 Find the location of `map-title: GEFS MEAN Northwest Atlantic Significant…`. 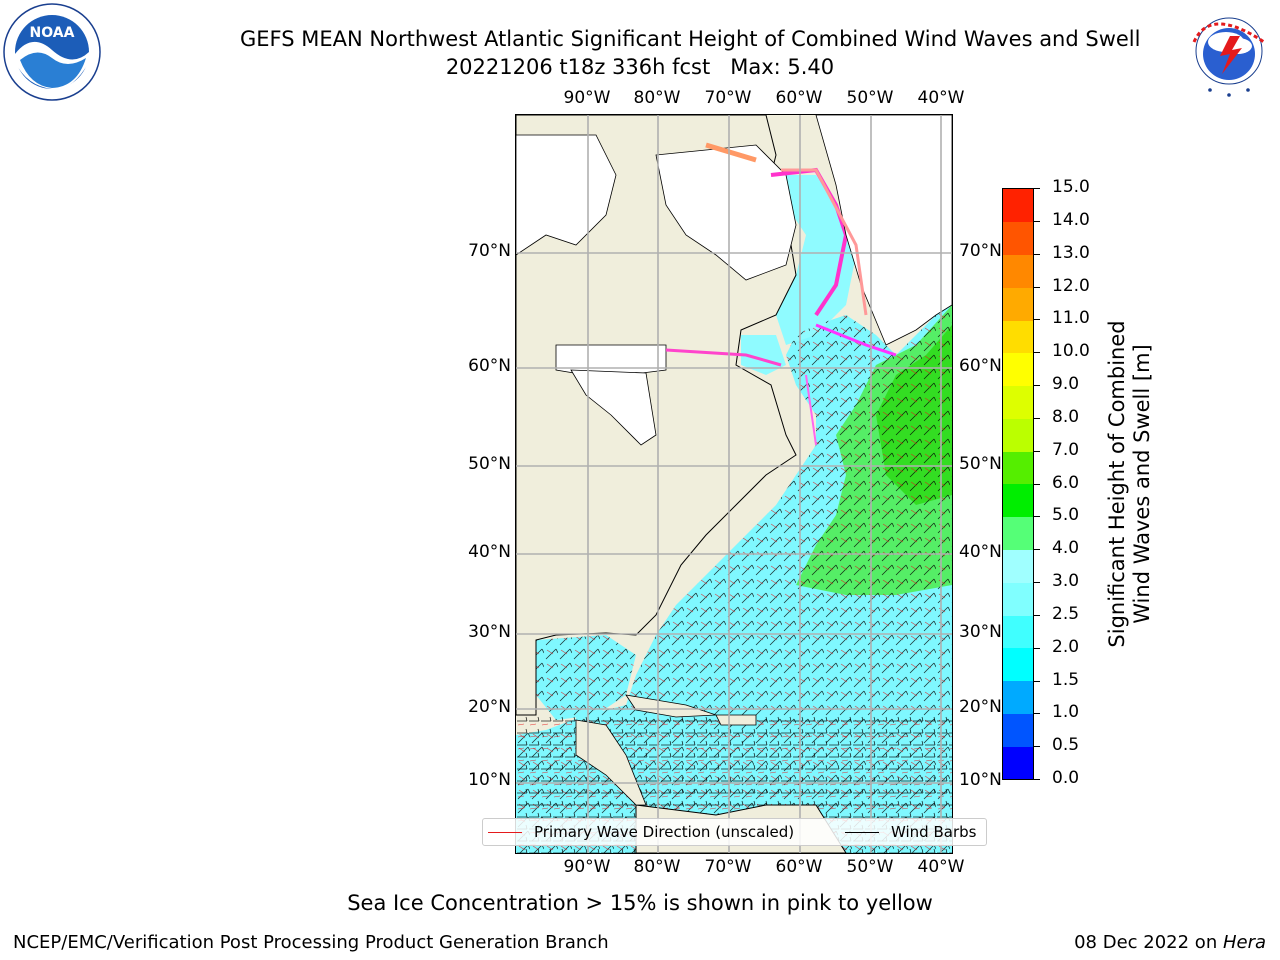

map-title: GEFS MEAN Northwest Atlantic Significant… is located at coordinates (690, 39).